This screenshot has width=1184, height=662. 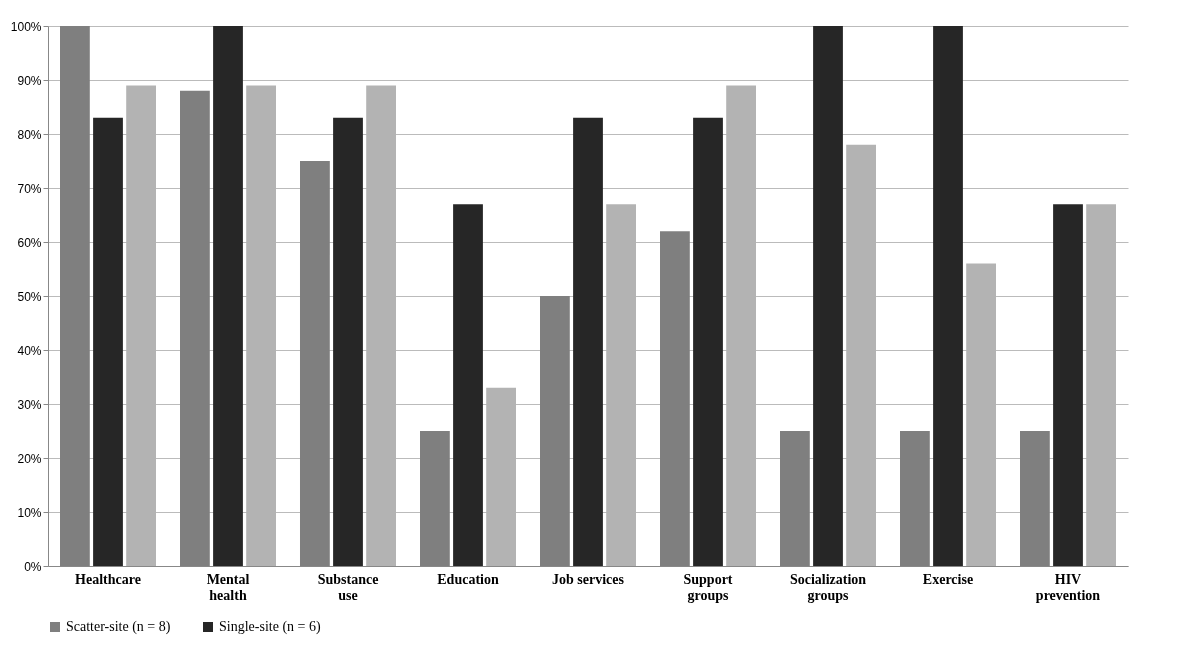 What do you see at coordinates (1068, 587) in the screenshot?
I see `x-tick-label: HIV prevention` at bounding box center [1068, 587].